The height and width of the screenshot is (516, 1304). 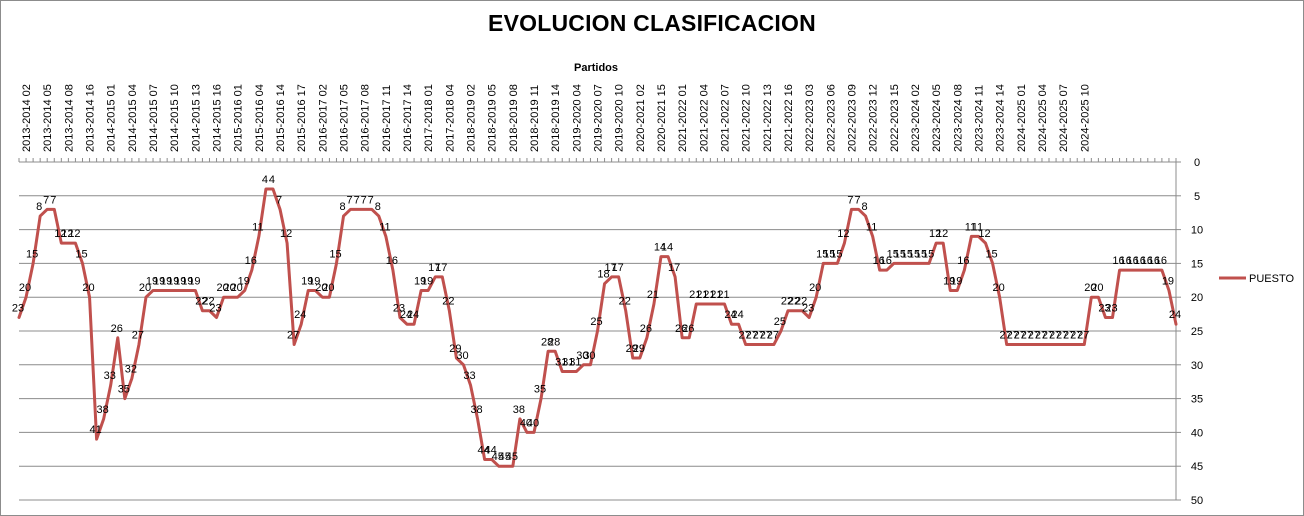 I want to click on x-tick-label: 2015-2016 17, so click(x=302, y=118).